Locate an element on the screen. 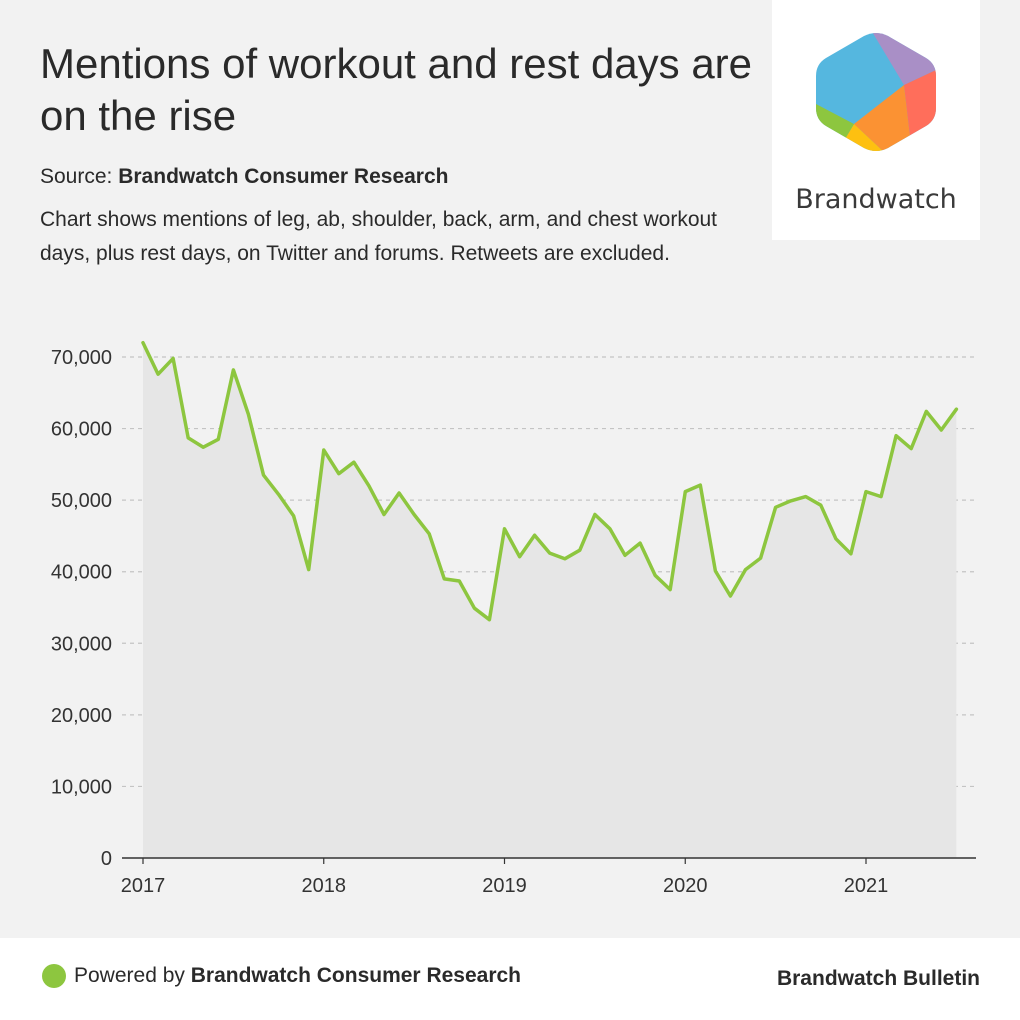 Image resolution: width=1020 pixels, height=1020 pixels. x-axis: 2017 2018 2019 2020 2021 is located at coordinates (505, 877).